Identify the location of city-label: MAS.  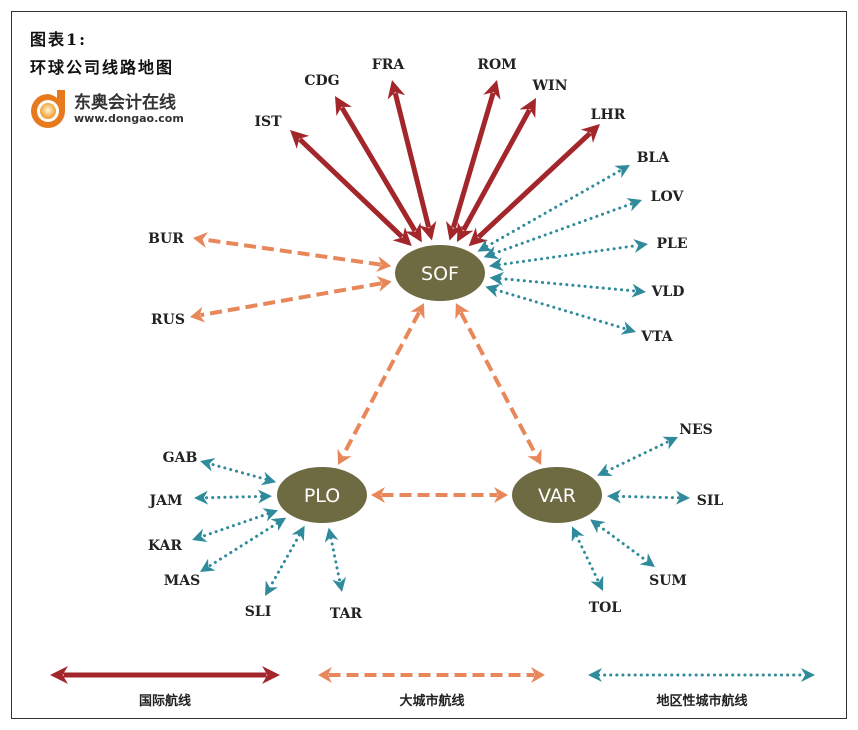
(182, 581).